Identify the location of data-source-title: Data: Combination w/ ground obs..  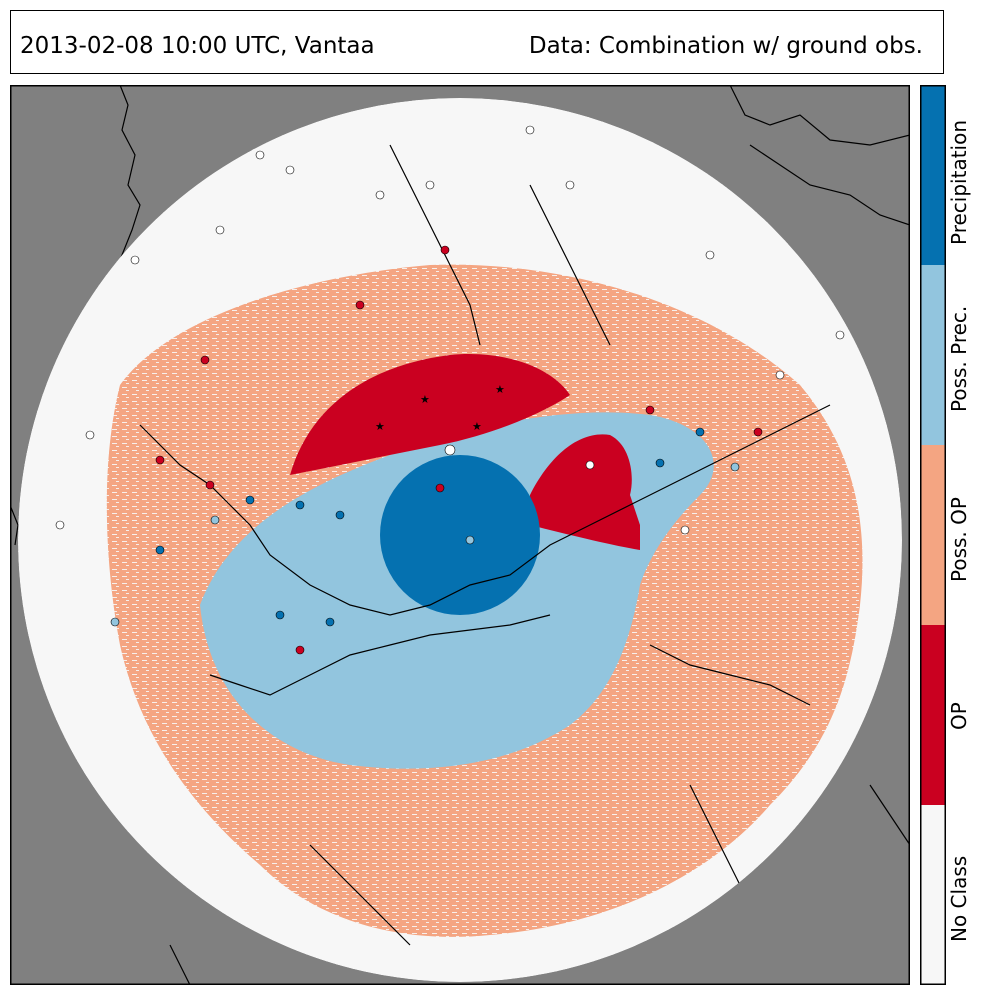
(725, 46).